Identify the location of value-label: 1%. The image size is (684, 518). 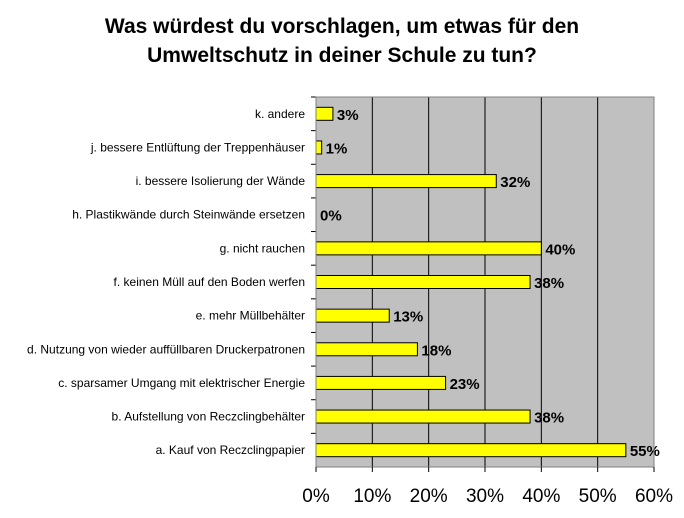
(337, 148).